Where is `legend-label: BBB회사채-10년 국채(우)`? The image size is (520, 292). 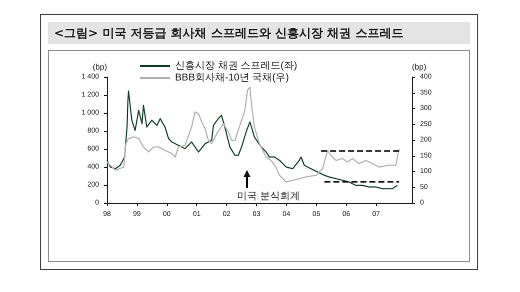
legend-label: BBB회사채-10년 국채(우) is located at coordinates (232, 78).